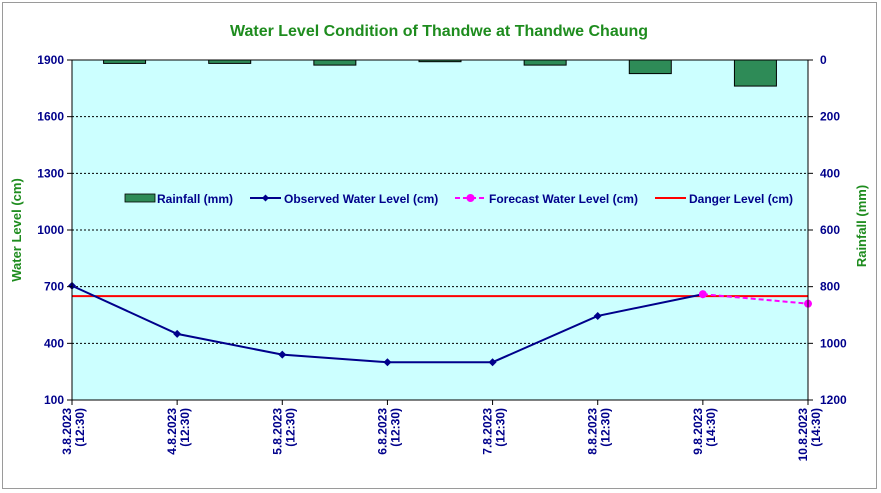 This screenshot has width=881, height=493. What do you see at coordinates (50, 173) in the screenshot?
I see `y-tick-label: 1300` at bounding box center [50, 173].